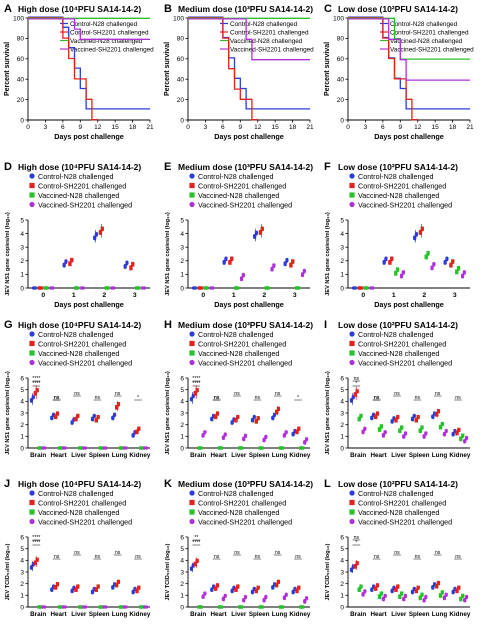 Image resolution: width=480 pixels, height=639 pixels. I want to click on y-tick-label: 0, so click(182, 120).